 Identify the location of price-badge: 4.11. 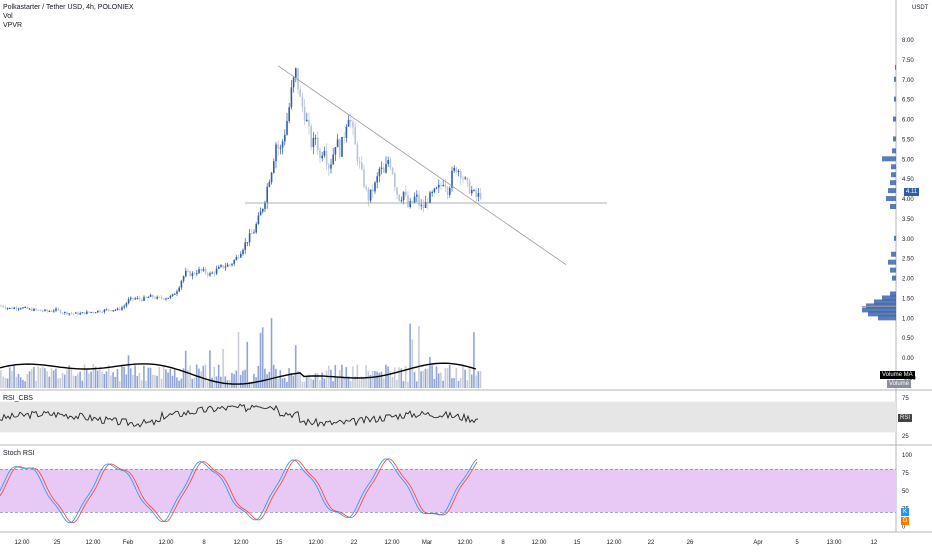
(912, 192).